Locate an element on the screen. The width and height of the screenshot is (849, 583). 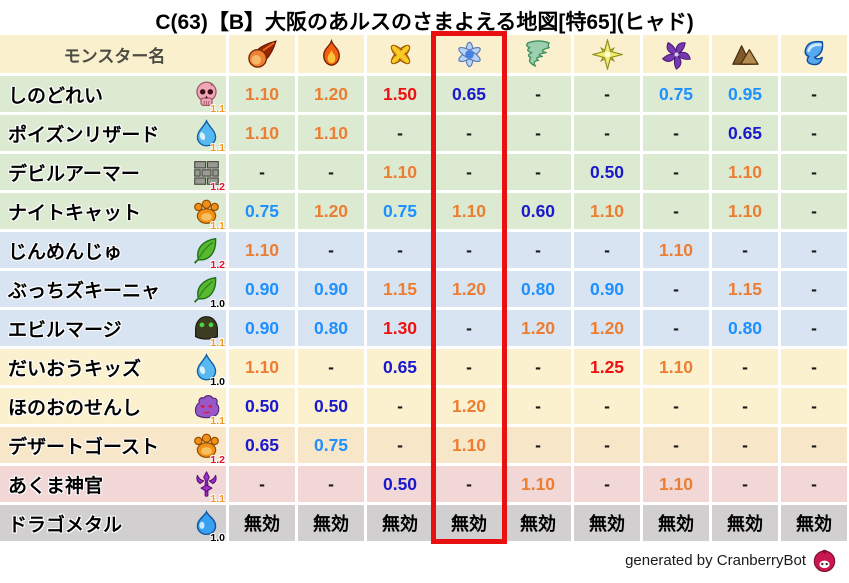
column-header-wave is located at coordinates (814, 54).